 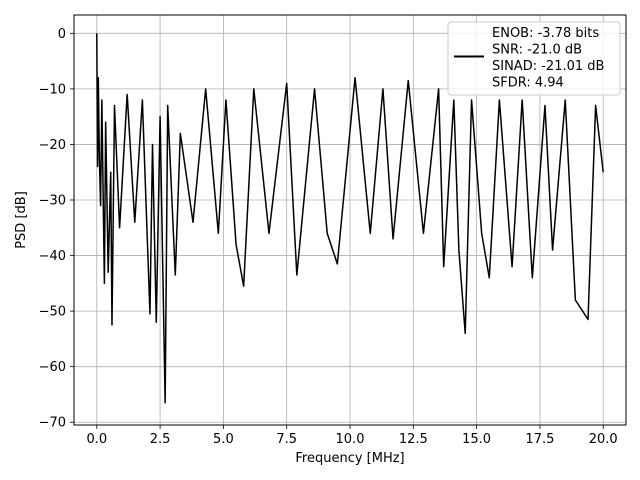 What do you see at coordinates (52, 423) in the screenshot?
I see `y-tick-label: −70` at bounding box center [52, 423].